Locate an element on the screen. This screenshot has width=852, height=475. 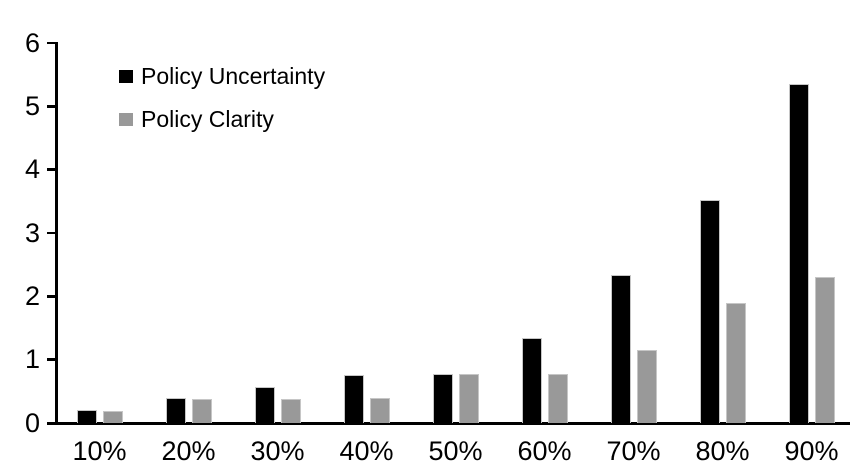
legend-label-policy-clarity: Policy Clarity is located at coordinates (207, 119).